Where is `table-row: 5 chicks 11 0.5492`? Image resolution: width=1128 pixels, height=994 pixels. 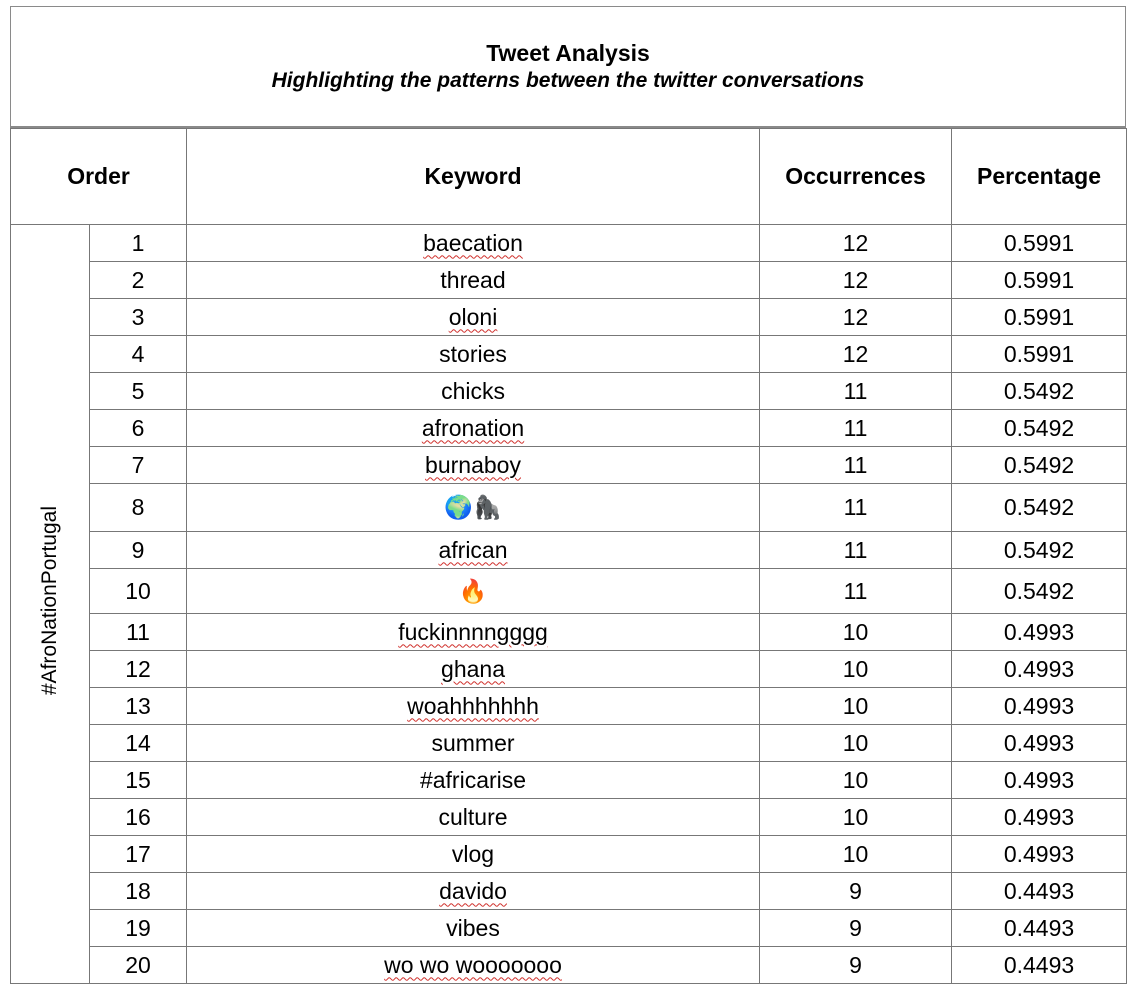
table-row: 5 chicks 11 0.5492 is located at coordinates (569, 391).